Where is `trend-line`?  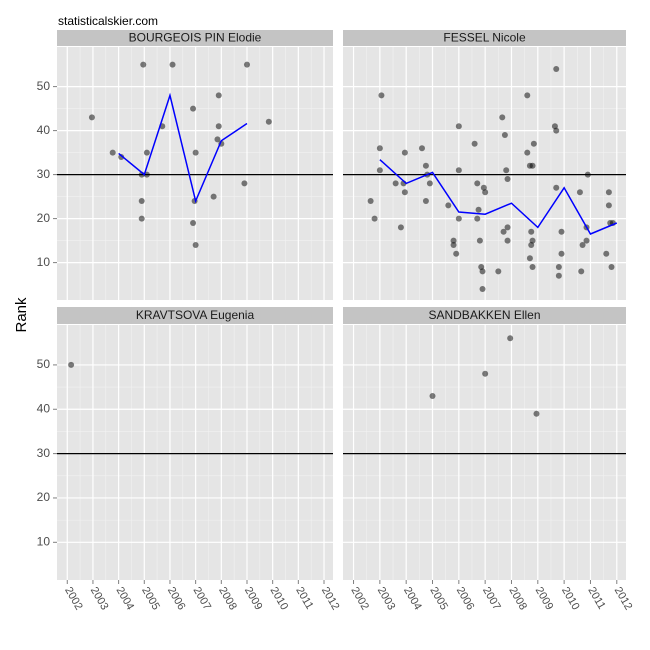 trend-line is located at coordinates (183, 148).